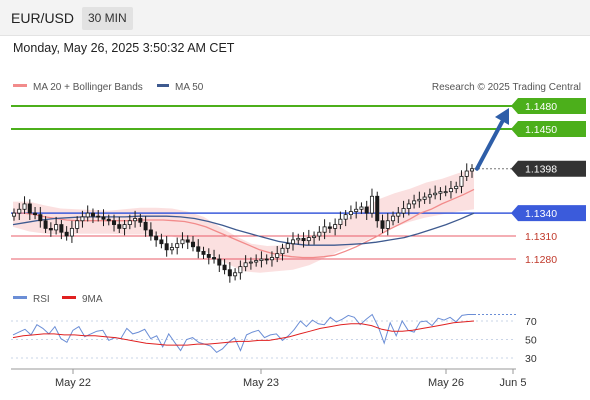 The height and width of the screenshot is (400, 590). What do you see at coordinates (531, 322) in the screenshot?
I see `rsi-tick-70: 70` at bounding box center [531, 322].